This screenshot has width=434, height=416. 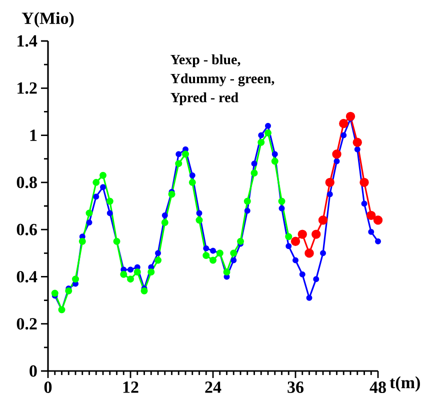 What do you see at coordinates (213, 387) in the screenshot?
I see `x-tick-label: 24` at bounding box center [213, 387].